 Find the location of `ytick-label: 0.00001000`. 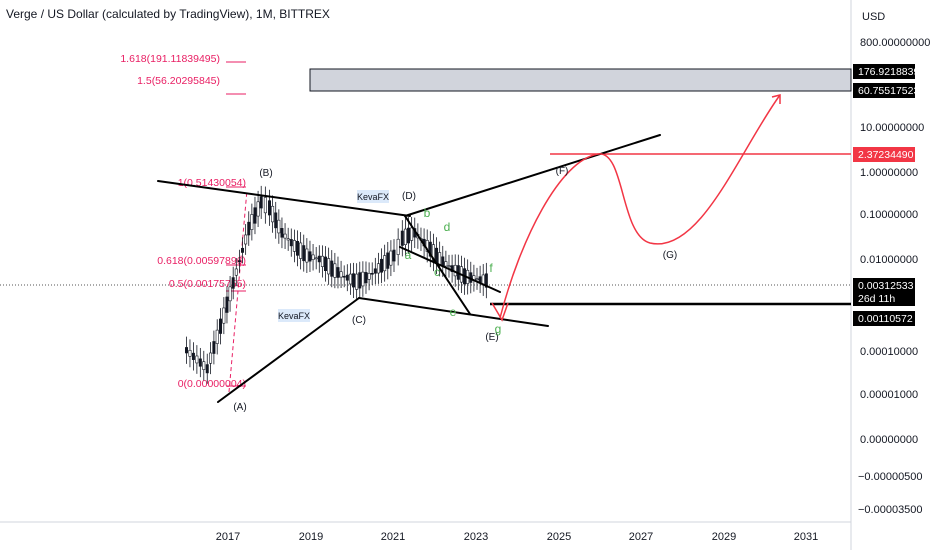

ytick-label: 0.00001000 is located at coordinates (889, 395).